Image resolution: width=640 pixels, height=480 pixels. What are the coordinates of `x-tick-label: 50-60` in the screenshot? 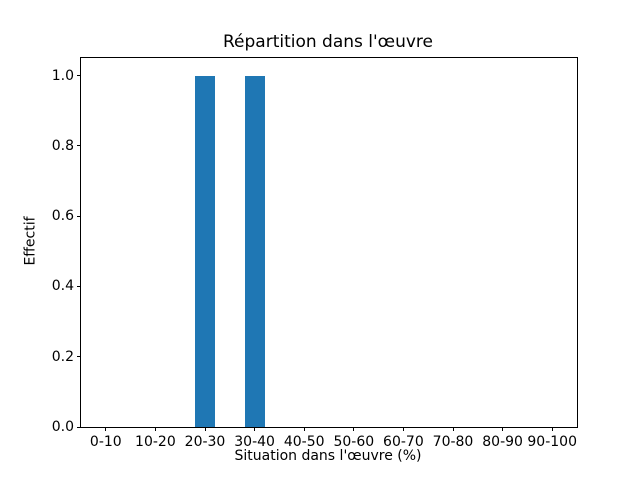 It's located at (354, 442).